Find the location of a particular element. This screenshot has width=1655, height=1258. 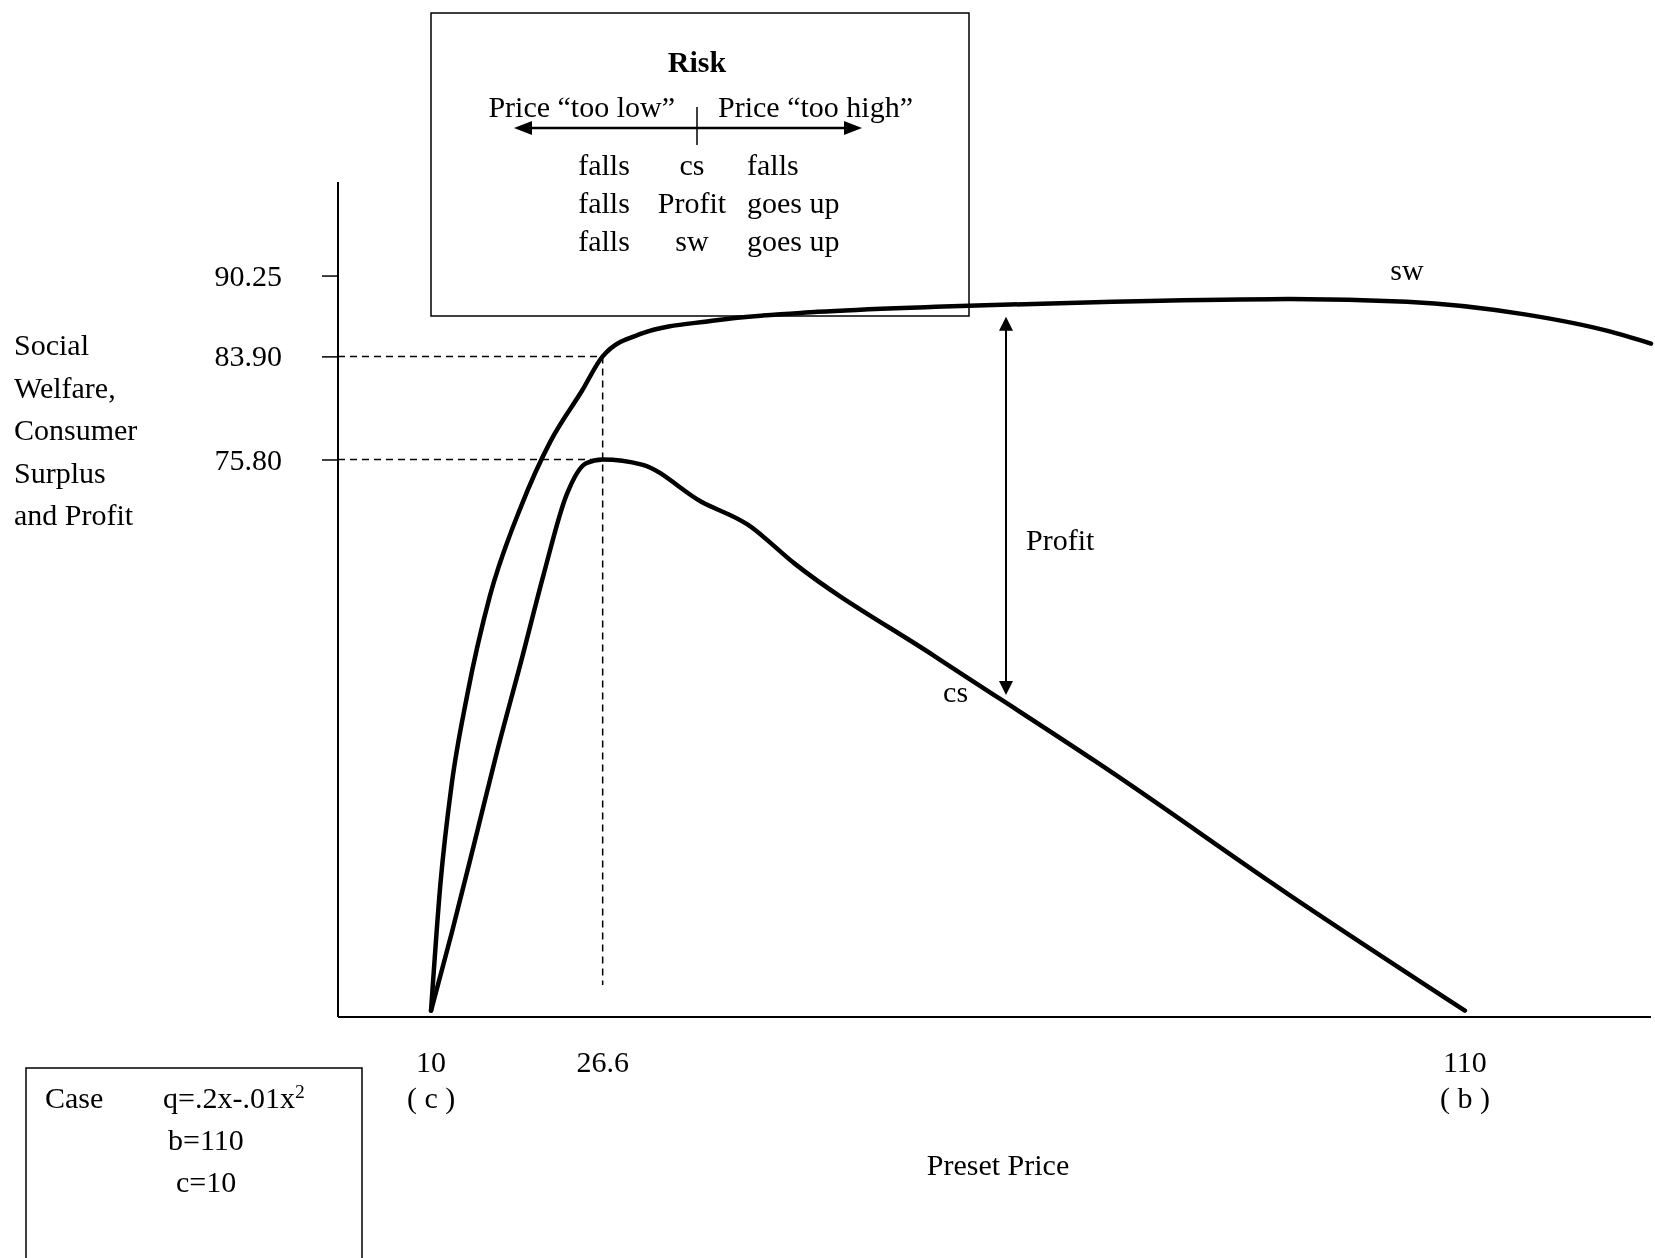

x-tick-label: 110 ( b ) is located at coordinates (1464, 1080).